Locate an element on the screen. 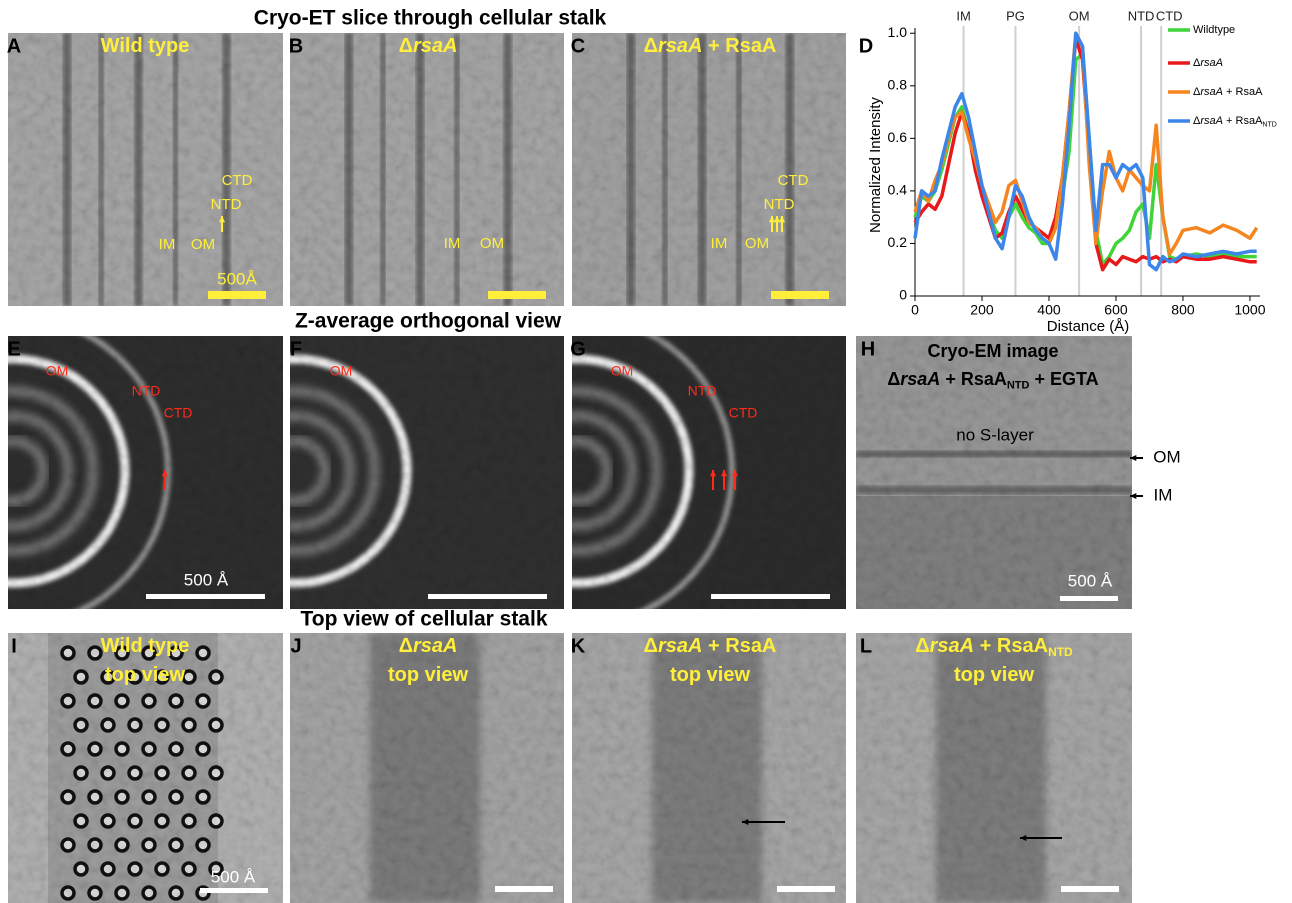  reference-label: PG is located at coordinates (1015, 15).